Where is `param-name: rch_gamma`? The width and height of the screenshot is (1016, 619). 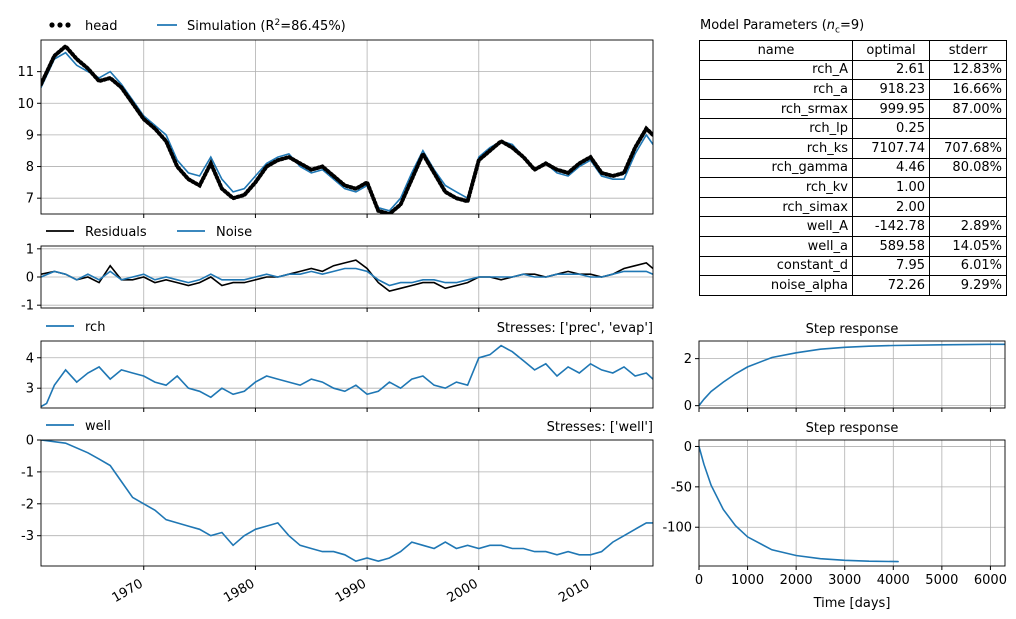 param-name: rch_gamma is located at coordinates (776, 168).